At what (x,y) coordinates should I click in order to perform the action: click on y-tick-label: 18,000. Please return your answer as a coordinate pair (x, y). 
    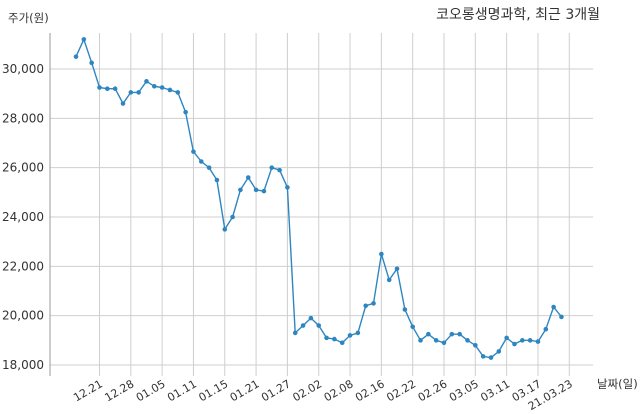
    Looking at the image, I should click on (23, 365).